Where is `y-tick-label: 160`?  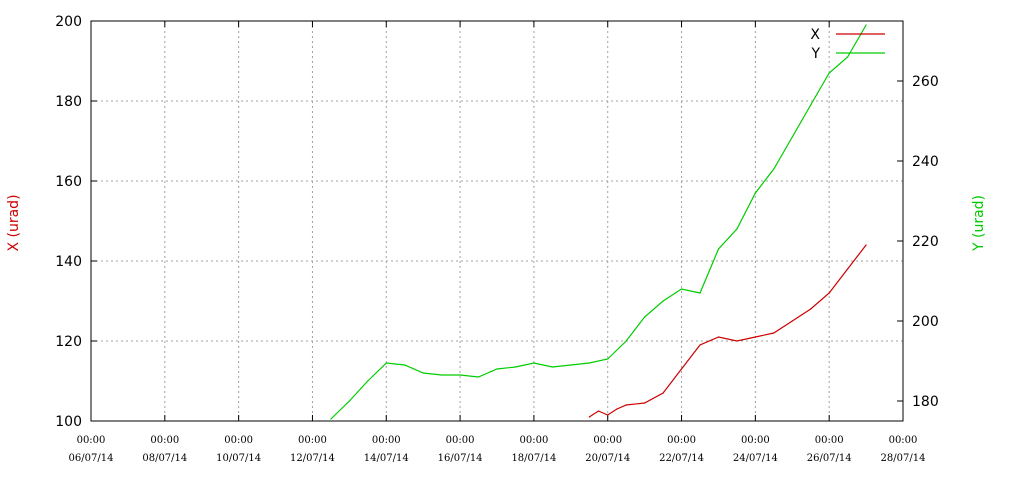
y-tick-label: 160 is located at coordinates (68, 182).